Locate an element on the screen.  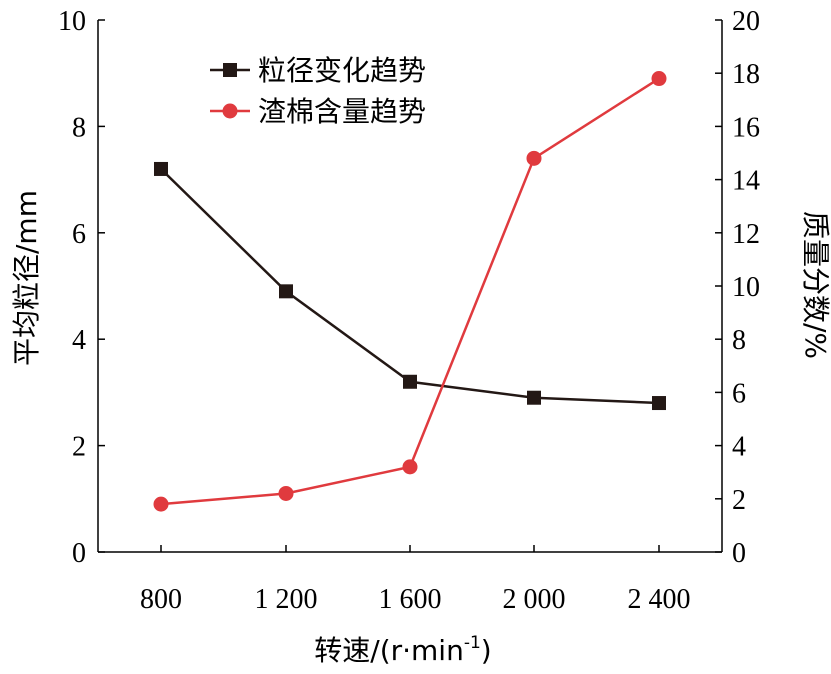
left-tick-label: 0 is located at coordinates (79, 553).